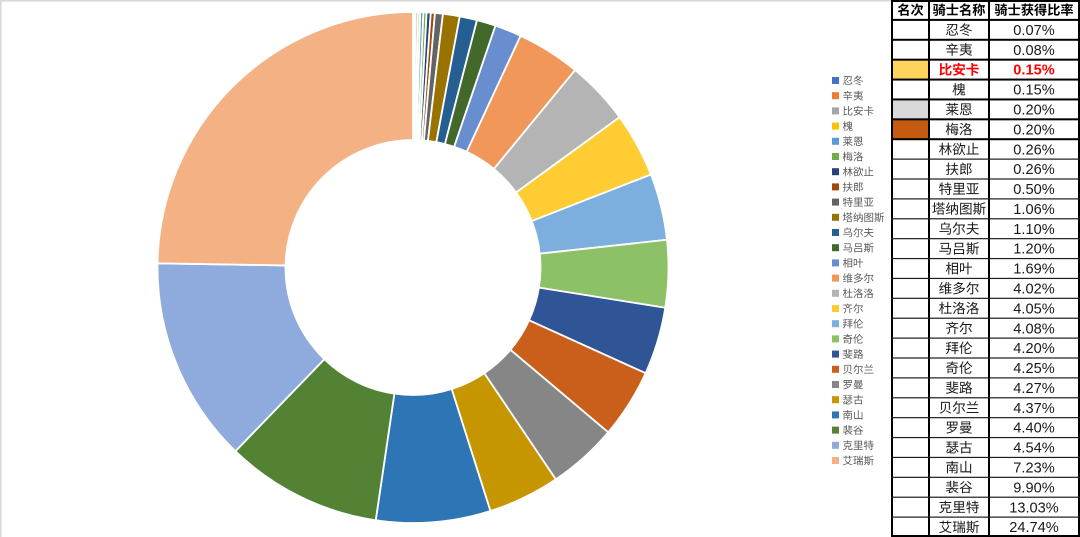  Describe the element at coordinates (1033, 270) in the screenshot. I see `svg-text: 1.69%` at that location.